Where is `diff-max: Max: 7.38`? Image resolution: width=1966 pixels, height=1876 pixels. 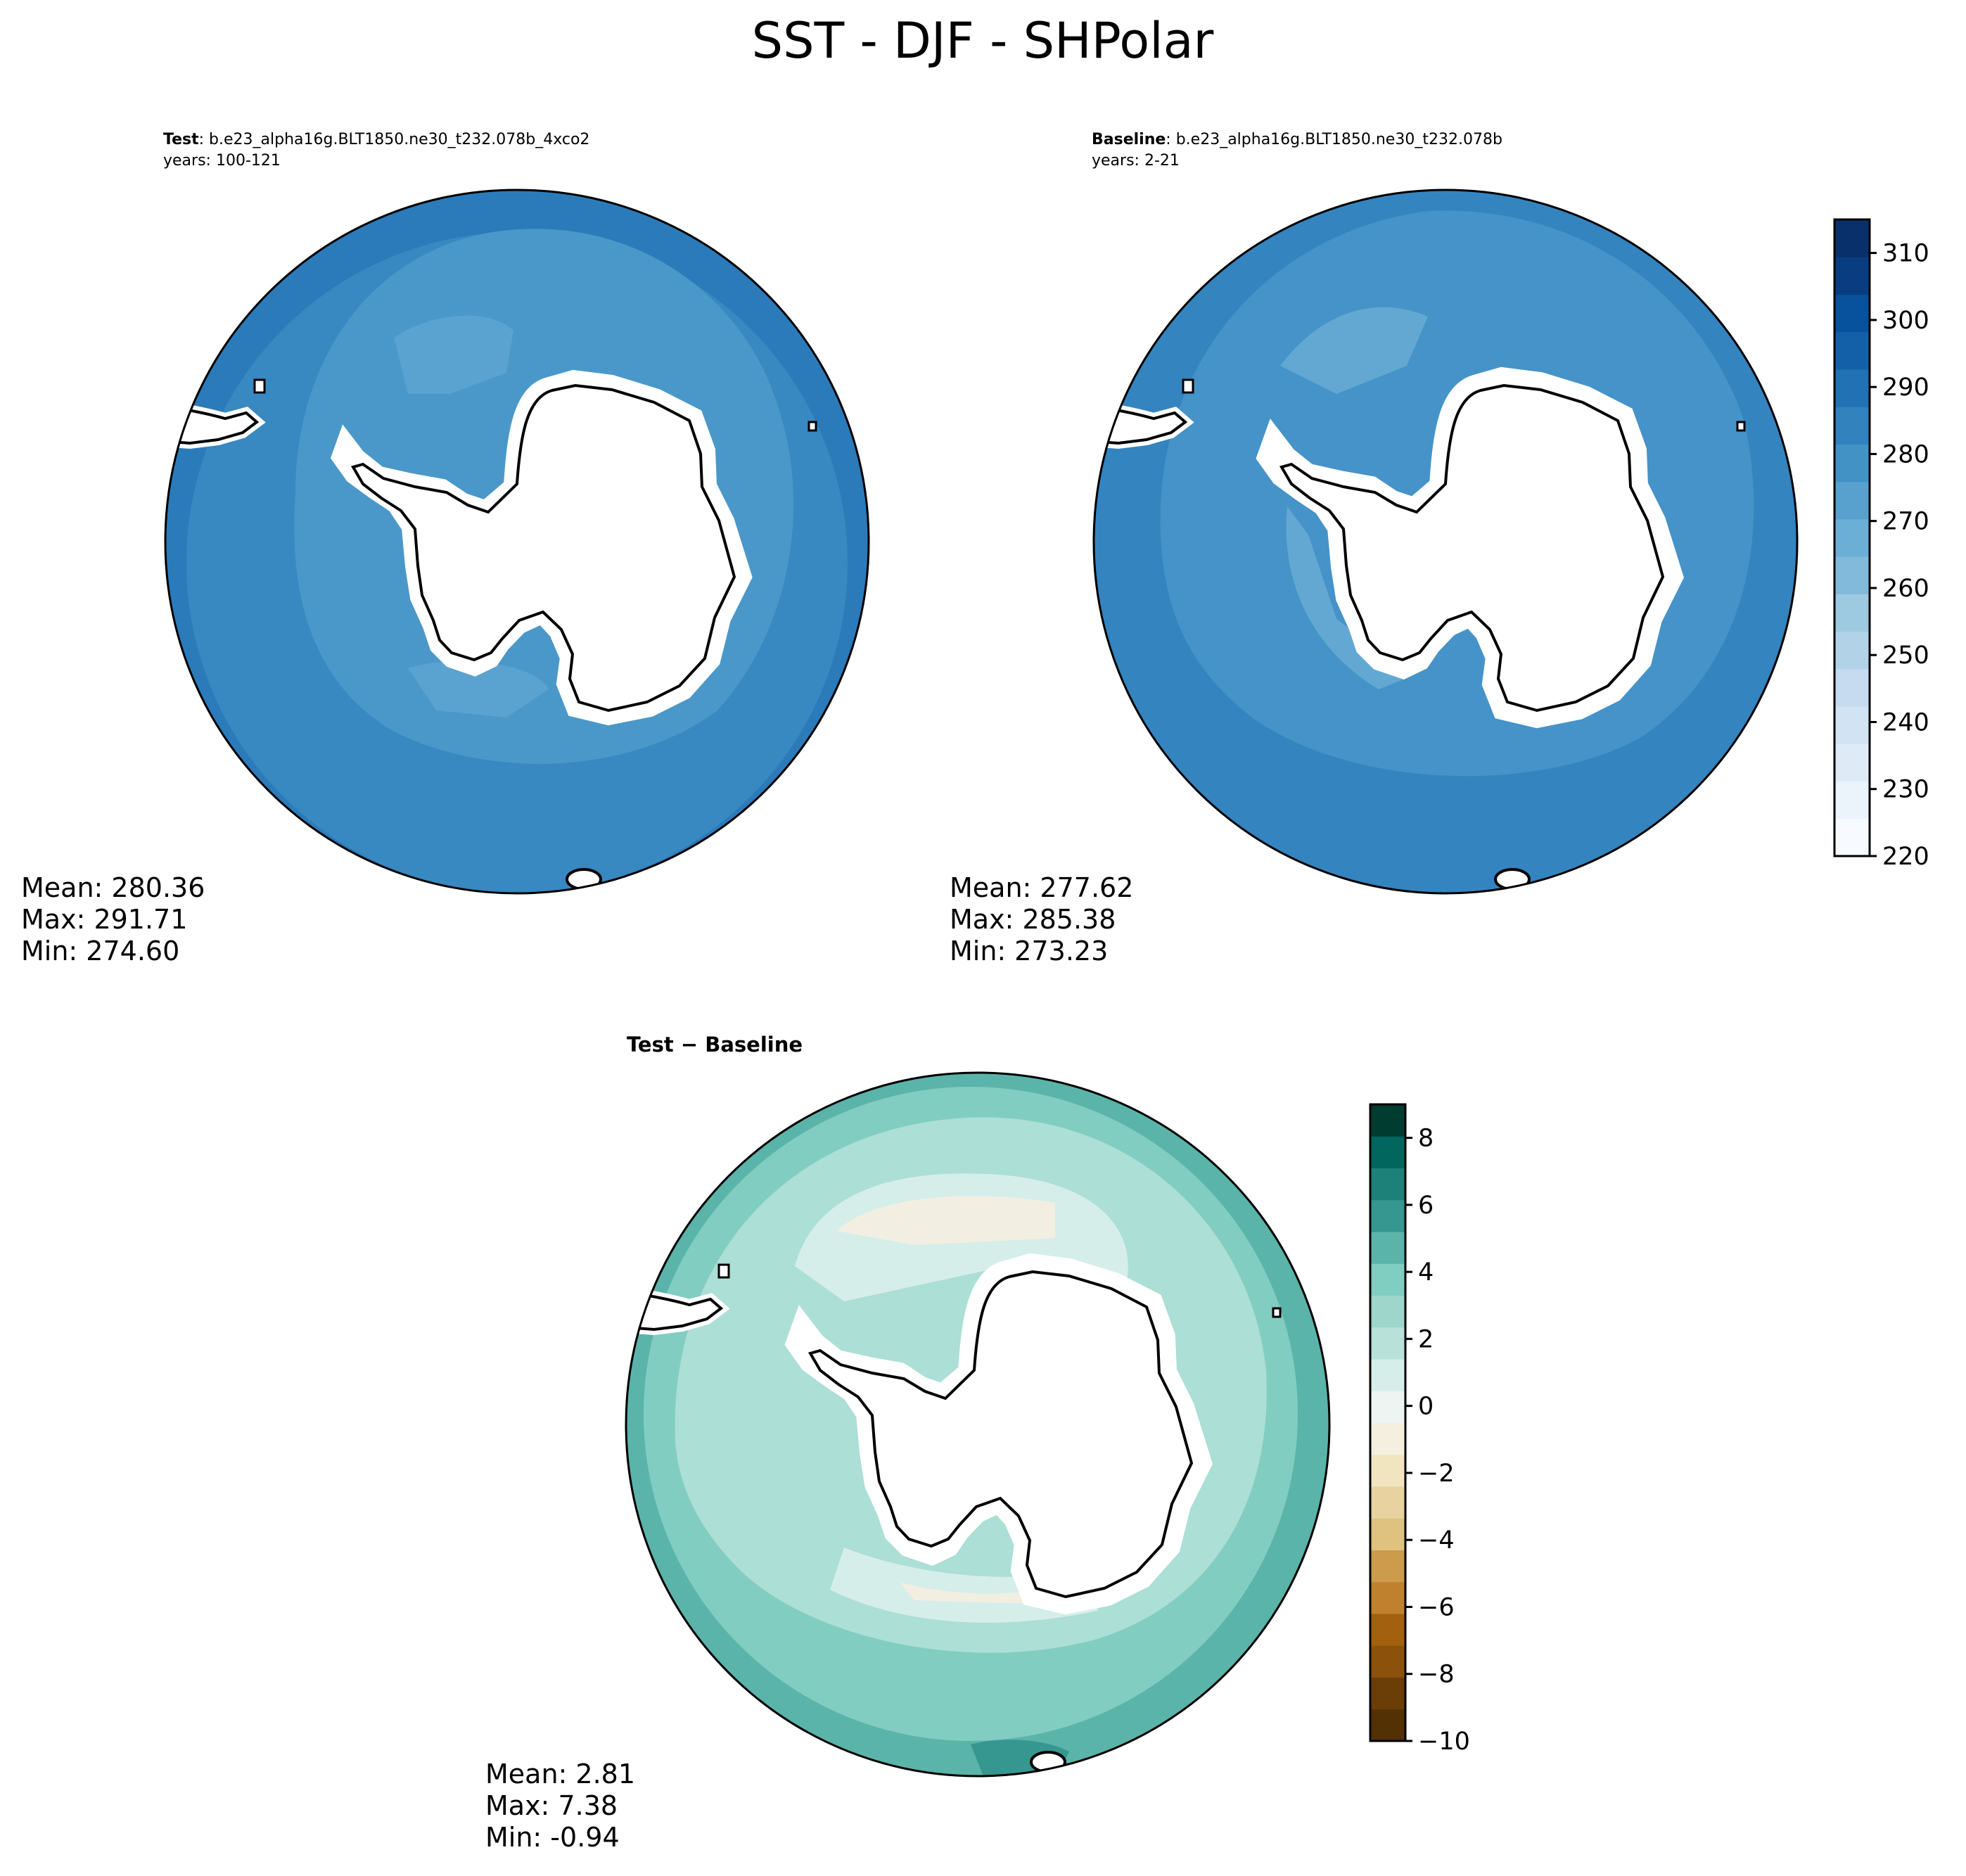 diff-max: Max: 7.38 is located at coordinates (551, 1806).